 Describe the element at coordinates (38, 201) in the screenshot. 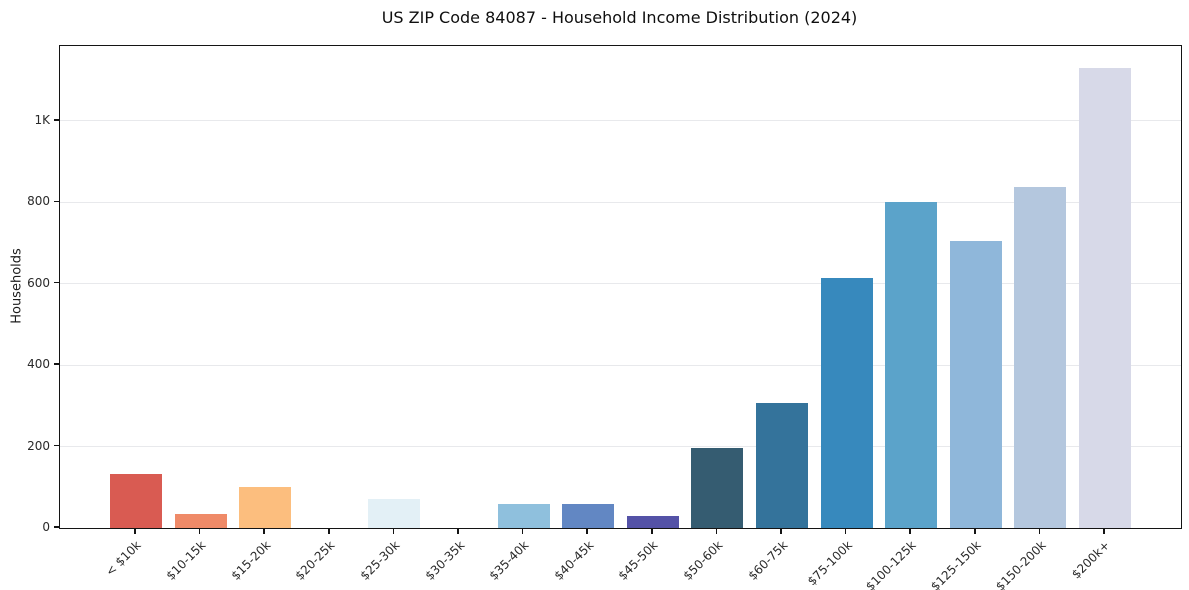

I see `y-tick-label: 800` at that location.